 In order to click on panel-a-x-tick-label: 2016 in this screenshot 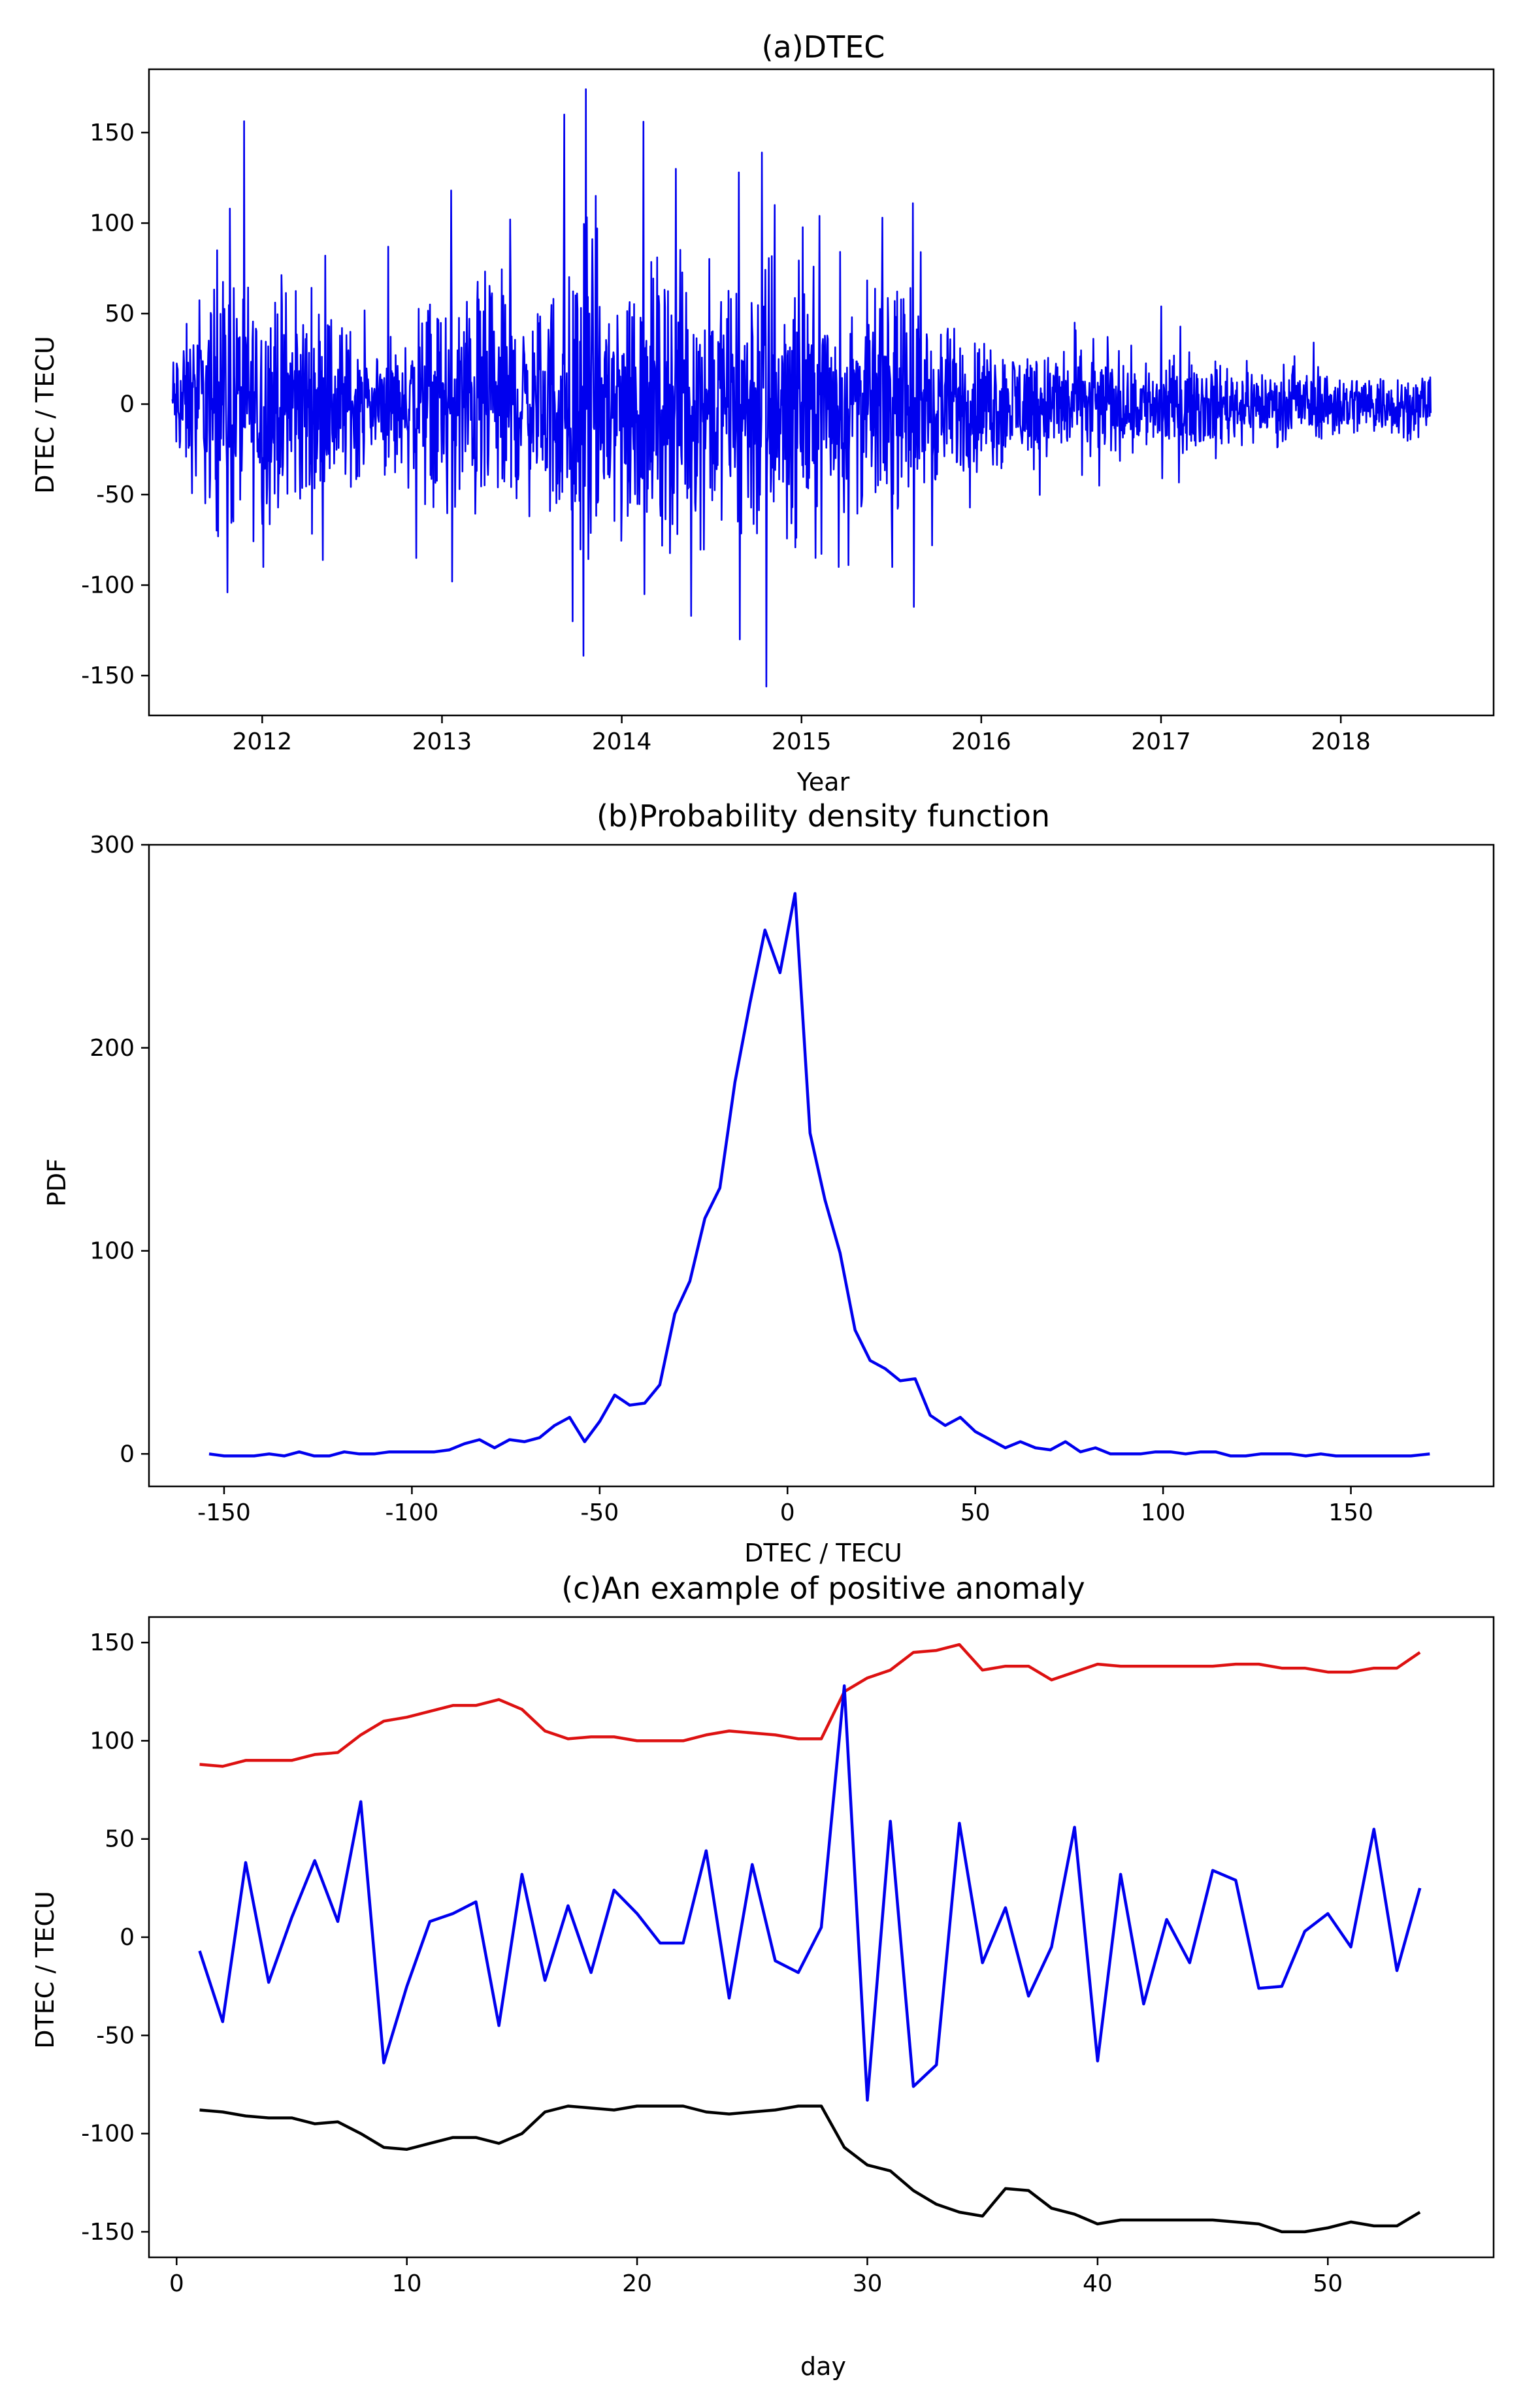, I will do `click(981, 741)`.